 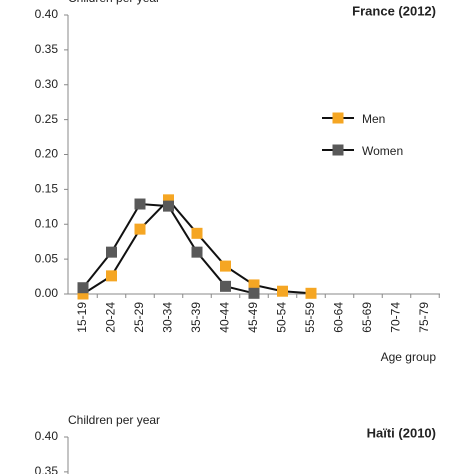 I want to click on x-tick-label: 35-39, so click(x=196, y=317).